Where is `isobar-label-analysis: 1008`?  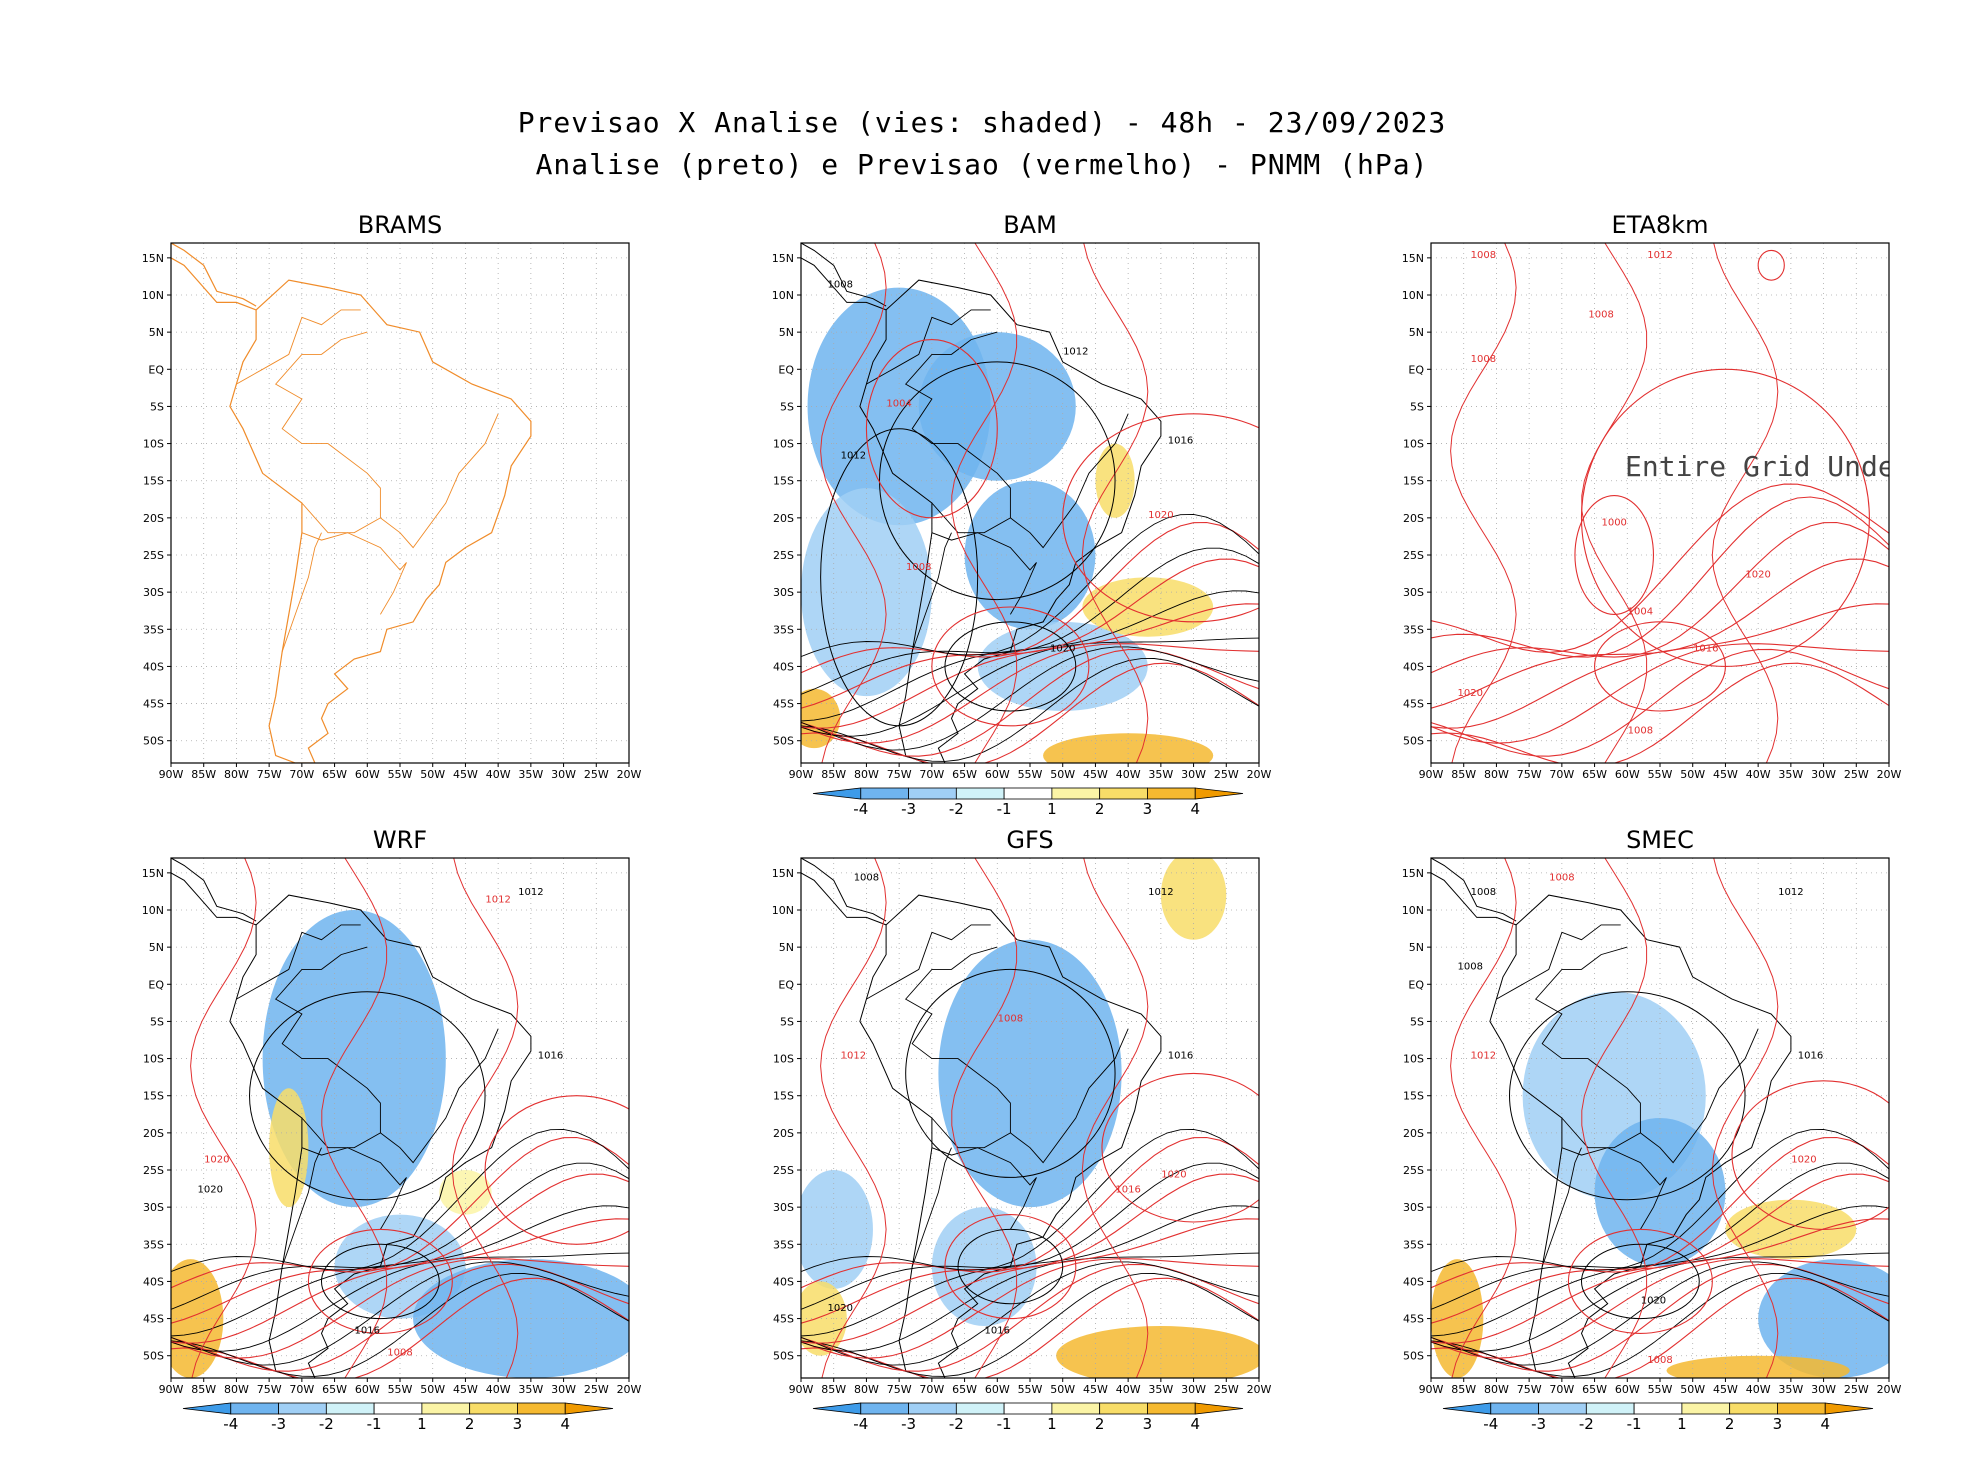 isobar-label-analysis: 1008 is located at coordinates (840, 285).